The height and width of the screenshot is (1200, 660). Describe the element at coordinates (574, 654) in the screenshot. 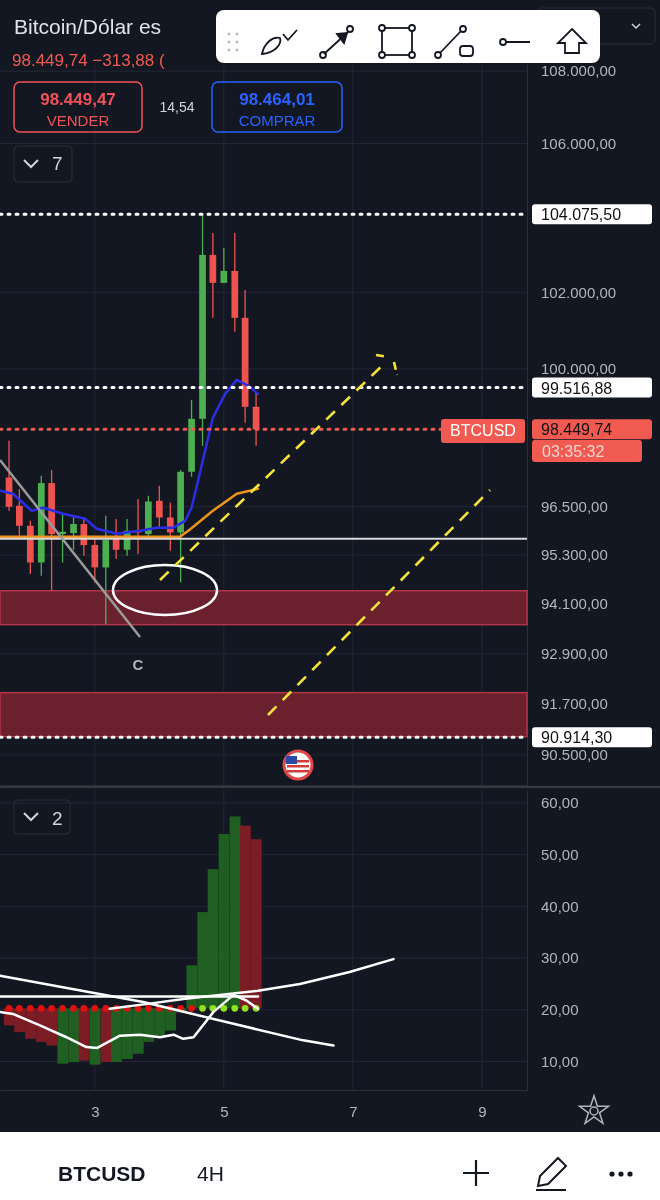

I see `y-tick-label: 92.900,00` at that location.